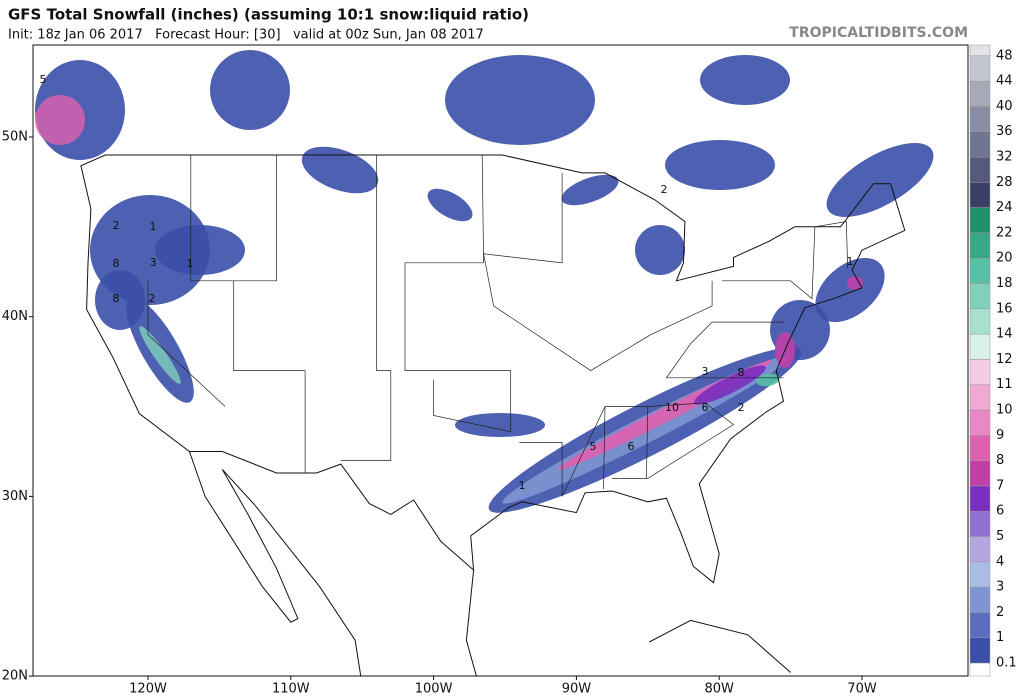 The width and height of the screenshot is (1024, 696). Describe the element at coordinates (1000, 511) in the screenshot. I see `colorbar-label: 6` at that location.